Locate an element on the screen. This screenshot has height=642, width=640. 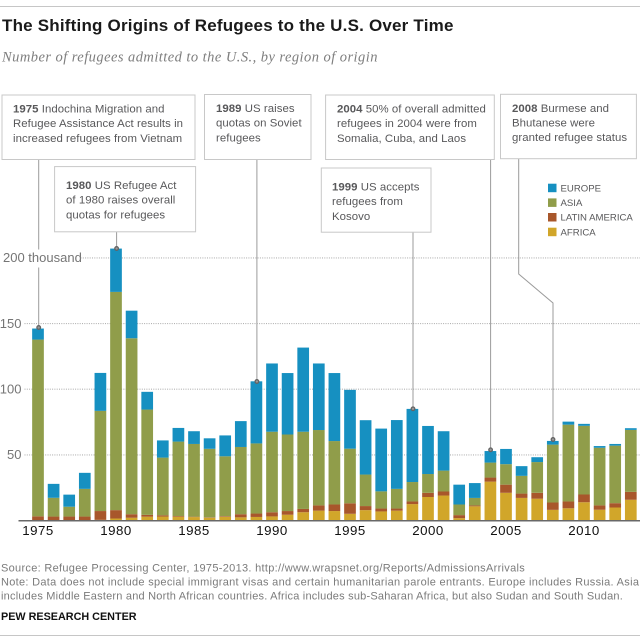
svg-text: 2004 50% of overall admitted is located at coordinates (411, 110).